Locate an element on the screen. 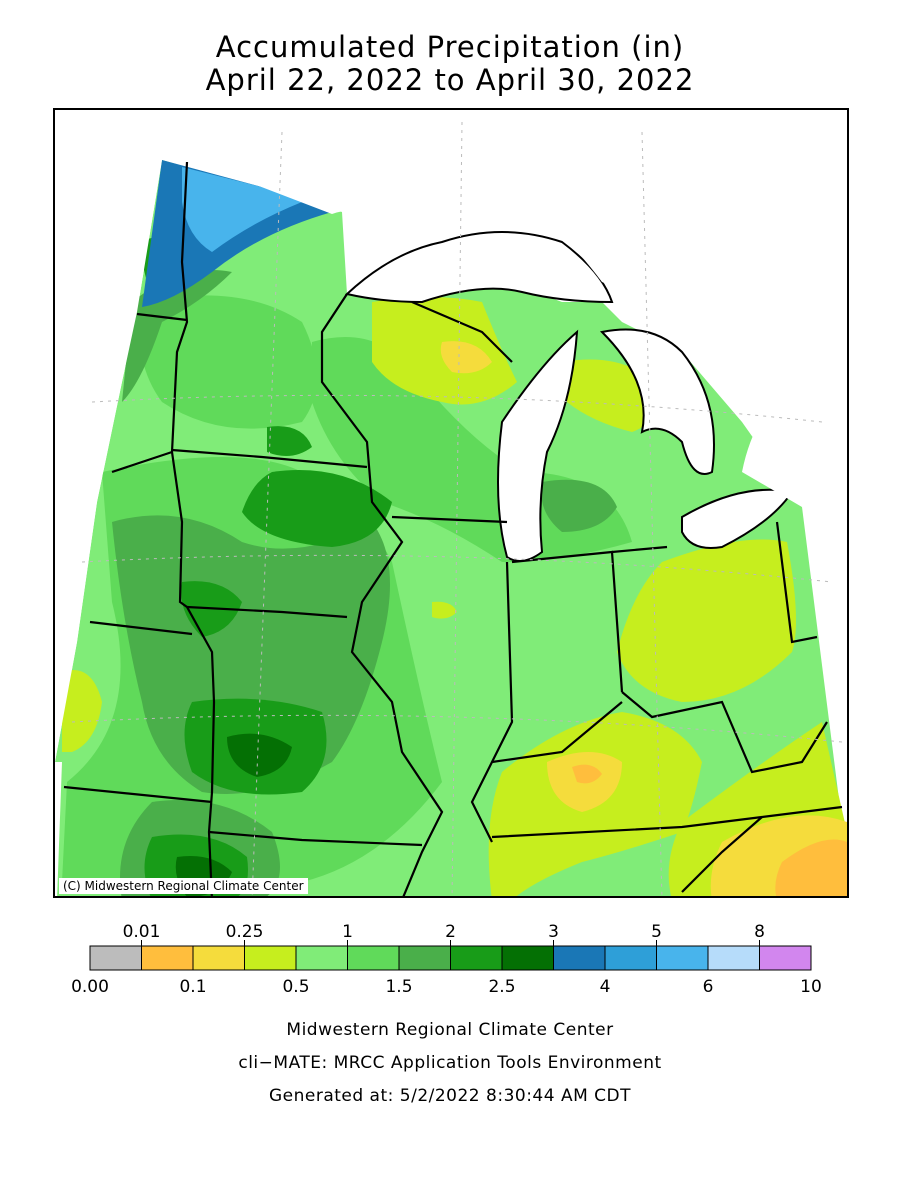  legend-tick-label-lower: 6 is located at coordinates (708, 987).